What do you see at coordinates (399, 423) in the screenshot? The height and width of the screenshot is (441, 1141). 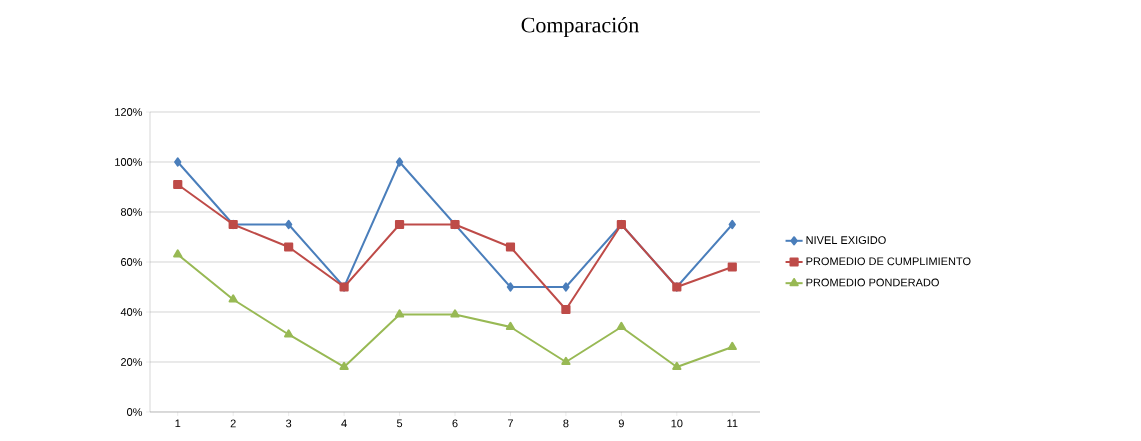 I see `x-tick-label: 5` at bounding box center [399, 423].